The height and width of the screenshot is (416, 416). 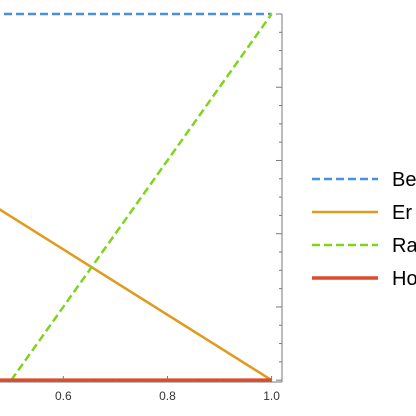 What do you see at coordinates (63, 396) in the screenshot?
I see `x-tick-label: 0.6` at bounding box center [63, 396].